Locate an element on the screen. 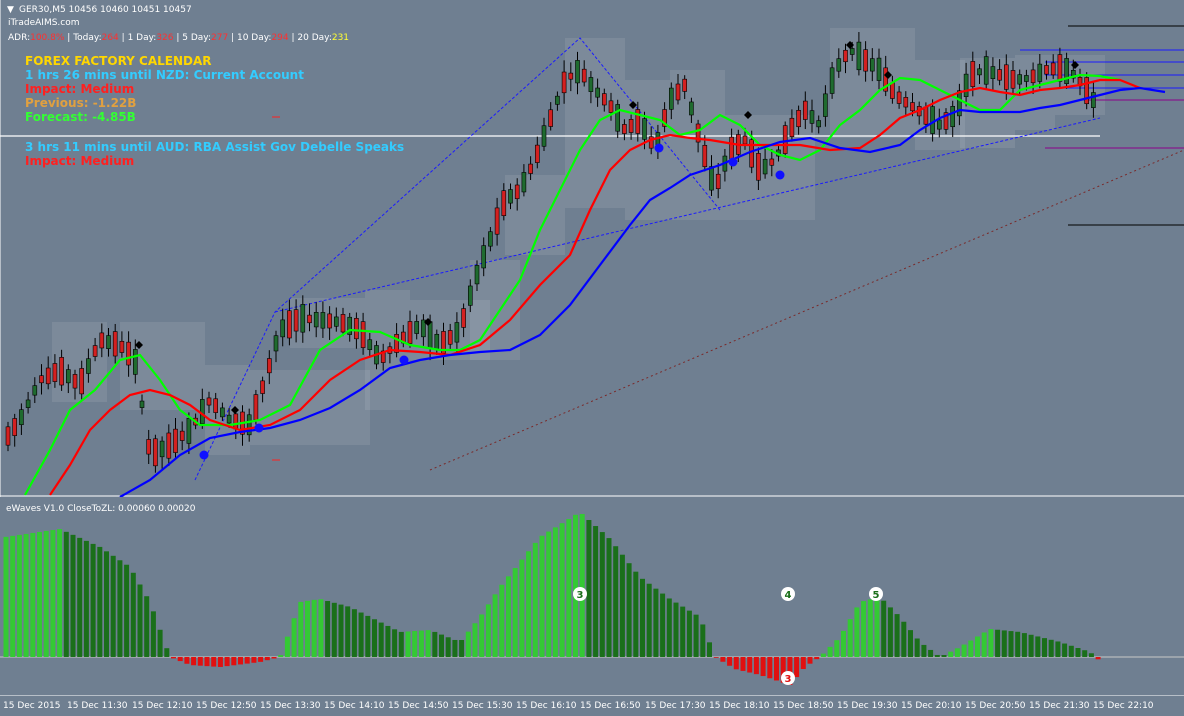 This screenshot has height=716, width=1184. time-axis-label: 15 Dec 19:30 is located at coordinates (867, 706).